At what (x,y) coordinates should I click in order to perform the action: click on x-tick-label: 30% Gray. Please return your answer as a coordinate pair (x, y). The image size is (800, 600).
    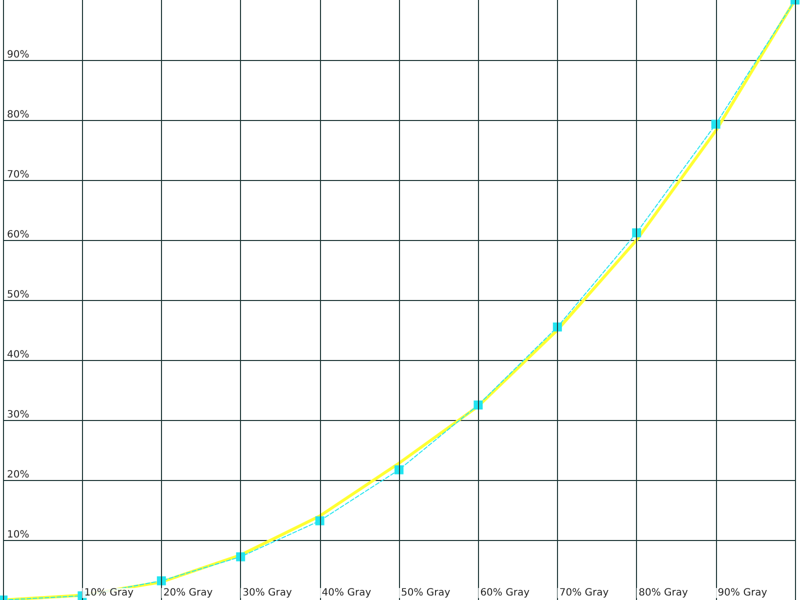
    Looking at the image, I should click on (267, 593).